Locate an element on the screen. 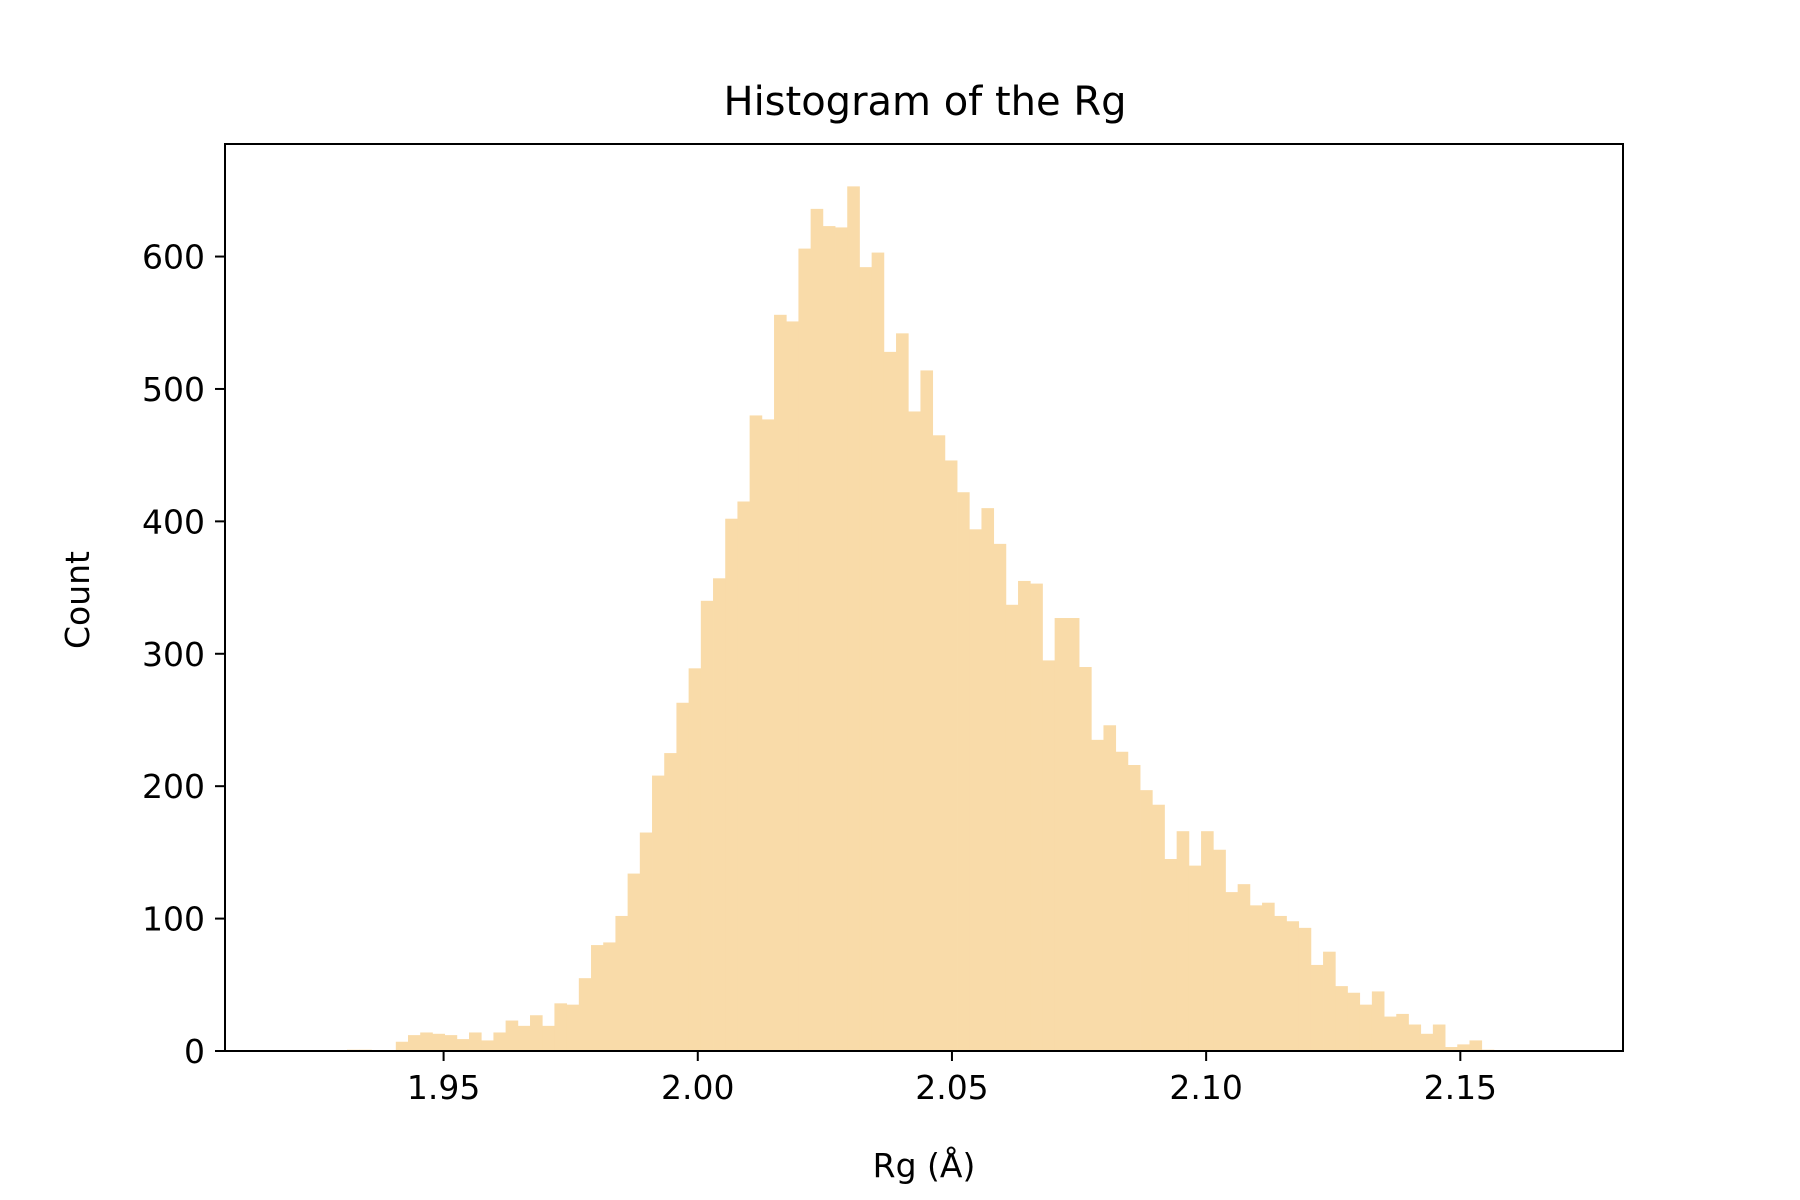 The width and height of the screenshot is (1800, 1200). y-tick-label: 100 is located at coordinates (173, 919).